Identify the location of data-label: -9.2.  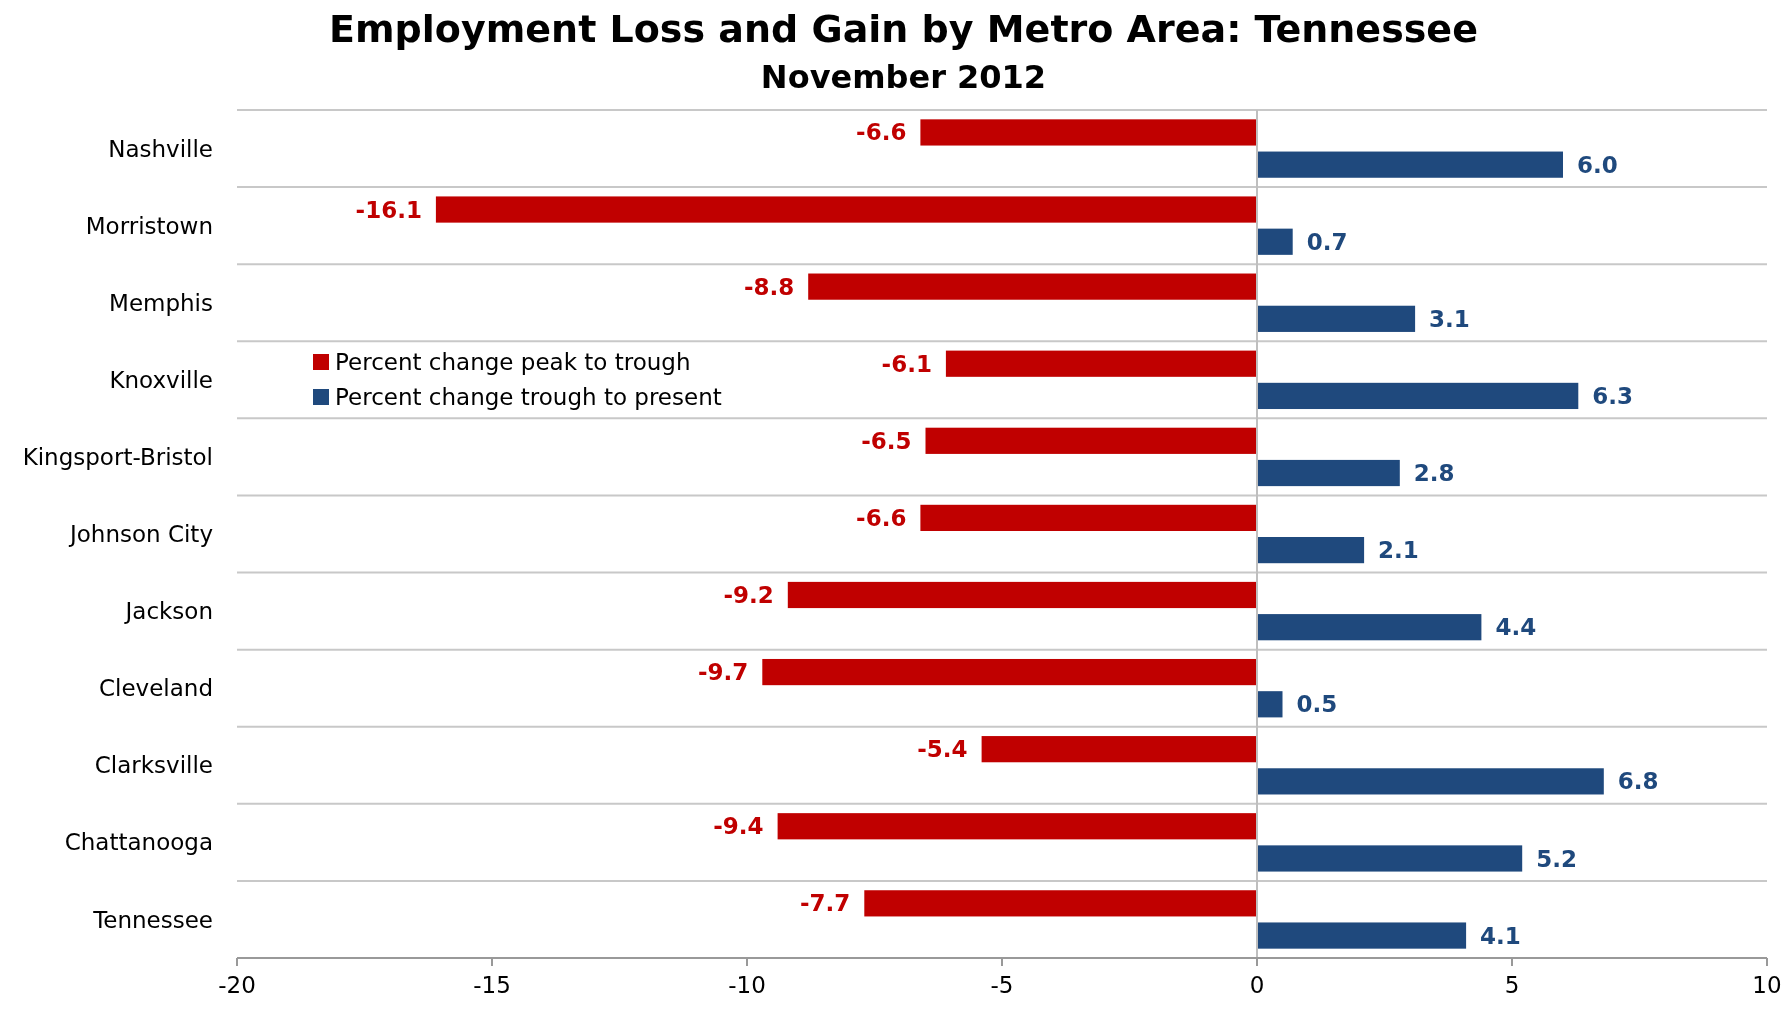
(748, 595).